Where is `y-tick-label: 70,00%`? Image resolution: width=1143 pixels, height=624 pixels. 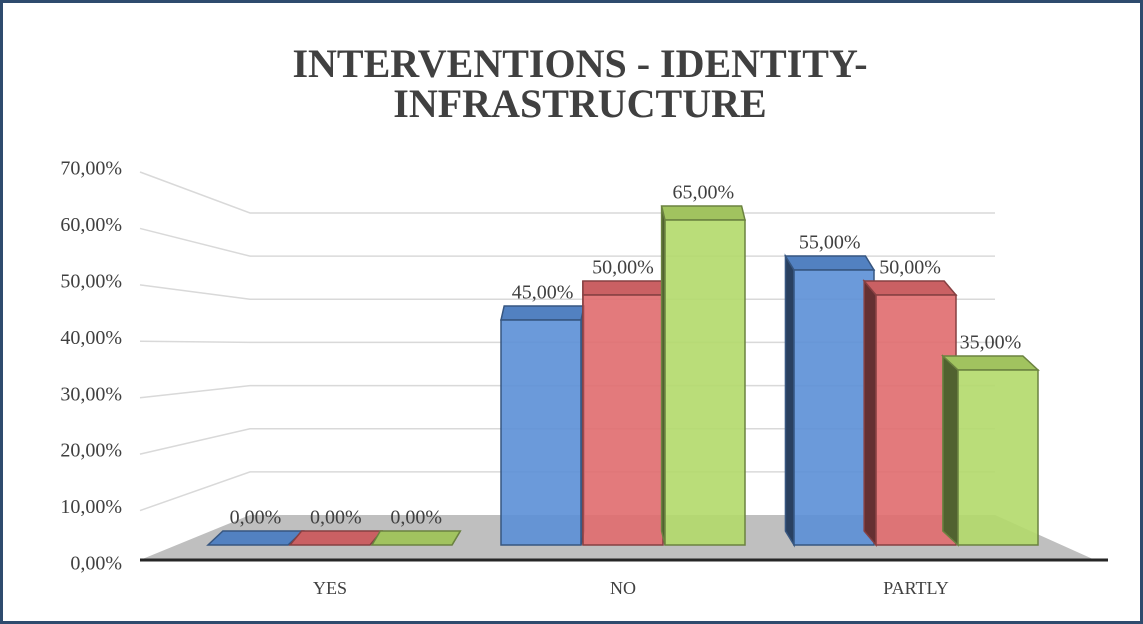
y-tick-label: 70,00% is located at coordinates (91, 169).